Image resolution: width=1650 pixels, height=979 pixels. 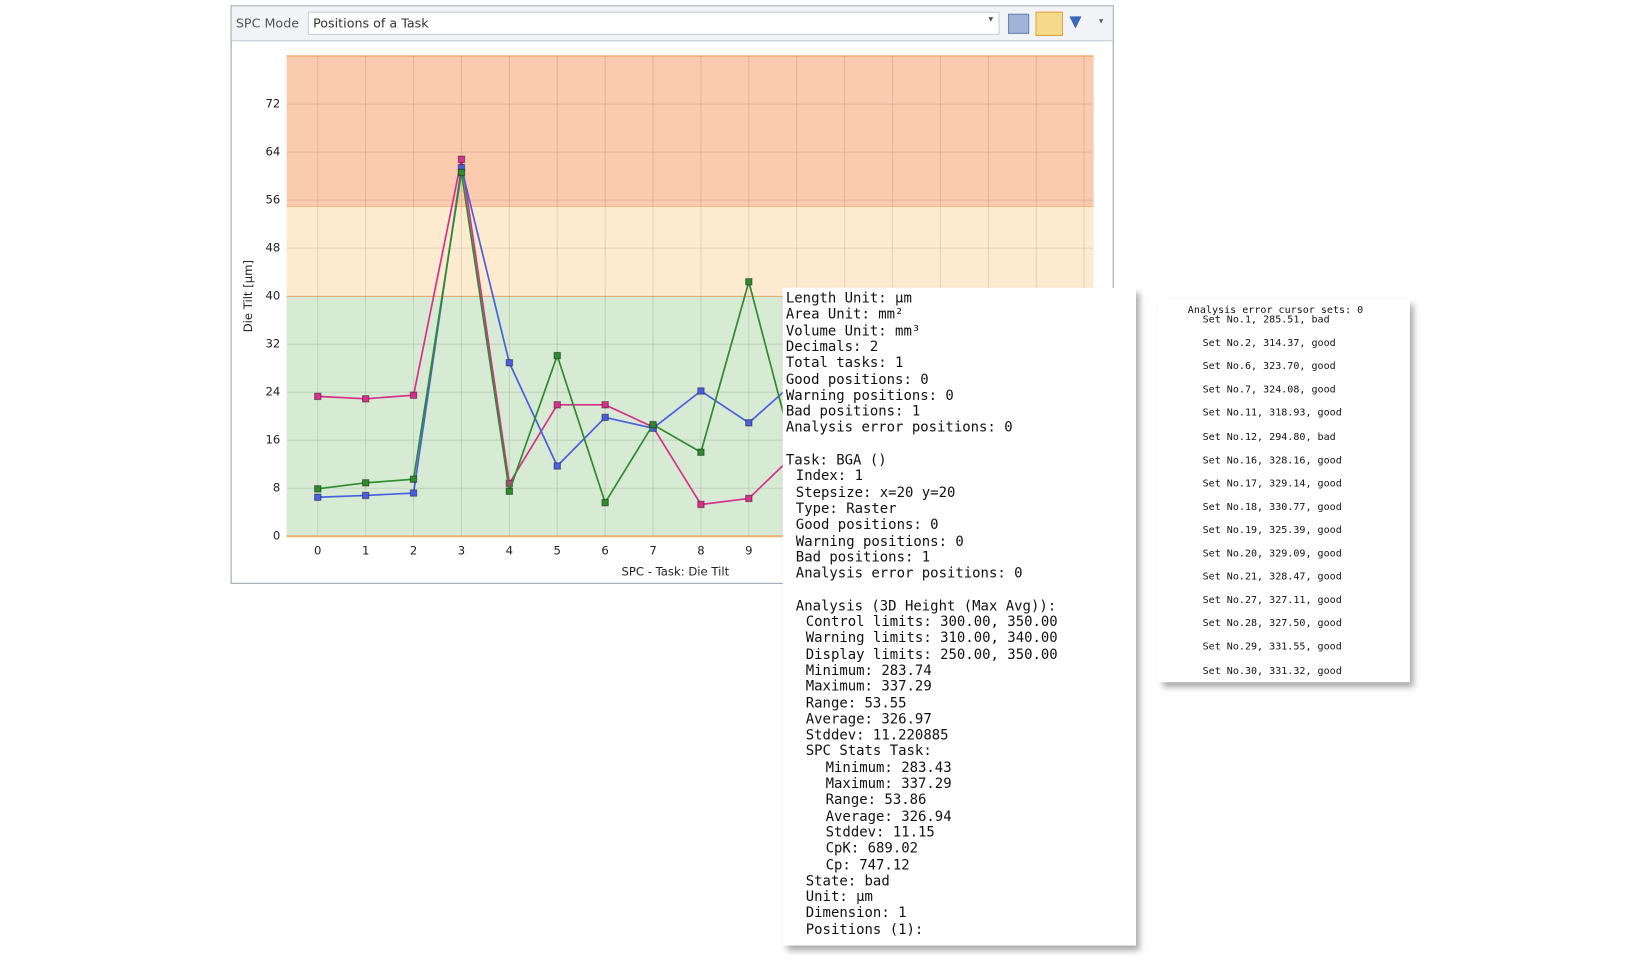 I want to click on y-tick-label: 24, so click(x=272, y=392).